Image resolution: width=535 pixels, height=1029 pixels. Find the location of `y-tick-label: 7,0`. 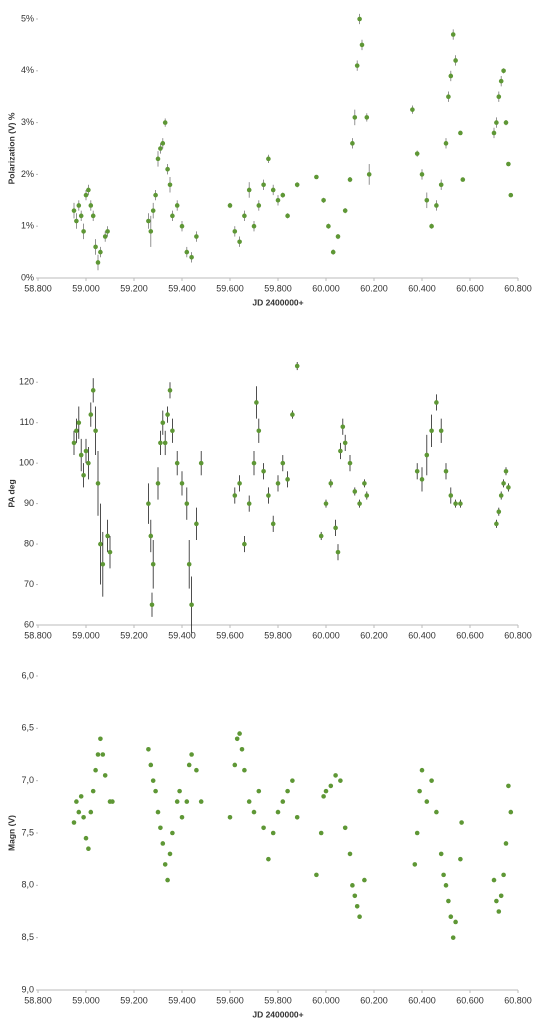

y-tick-label: 7,0 is located at coordinates (27, 780).